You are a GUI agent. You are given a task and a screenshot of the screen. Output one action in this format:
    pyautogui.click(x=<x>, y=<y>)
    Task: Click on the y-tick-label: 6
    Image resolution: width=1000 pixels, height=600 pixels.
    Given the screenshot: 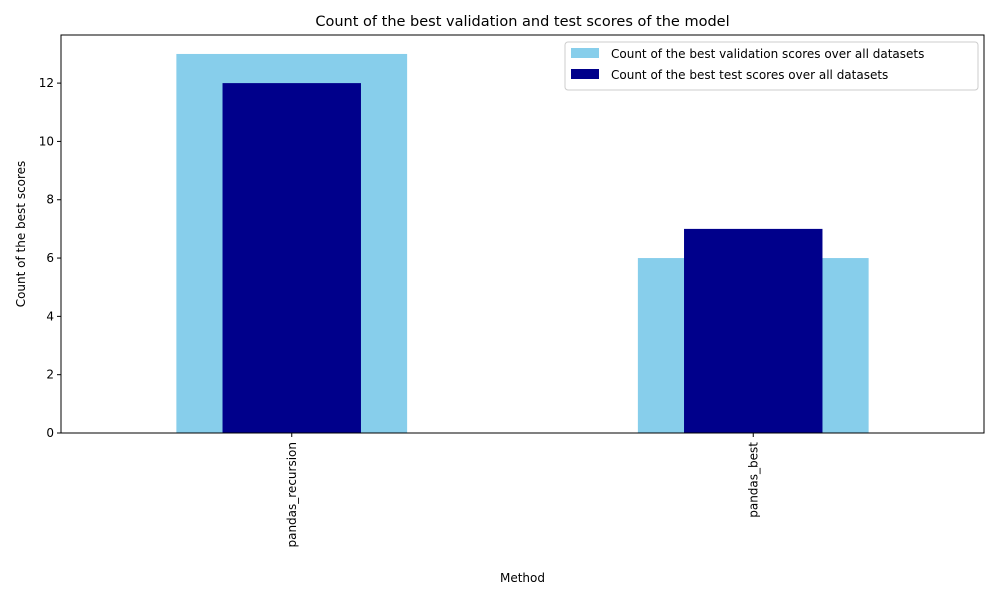 What is the action you would take?
    pyautogui.click(x=50, y=258)
    